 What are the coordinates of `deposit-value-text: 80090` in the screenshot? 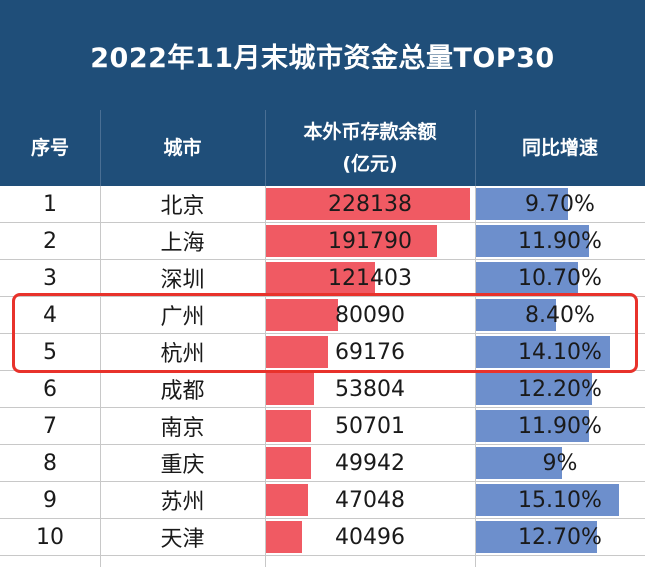 It's located at (370, 315).